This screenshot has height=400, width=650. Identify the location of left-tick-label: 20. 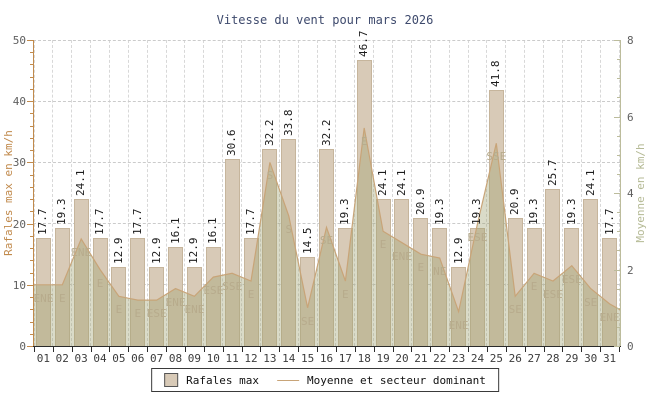
(19, 224).